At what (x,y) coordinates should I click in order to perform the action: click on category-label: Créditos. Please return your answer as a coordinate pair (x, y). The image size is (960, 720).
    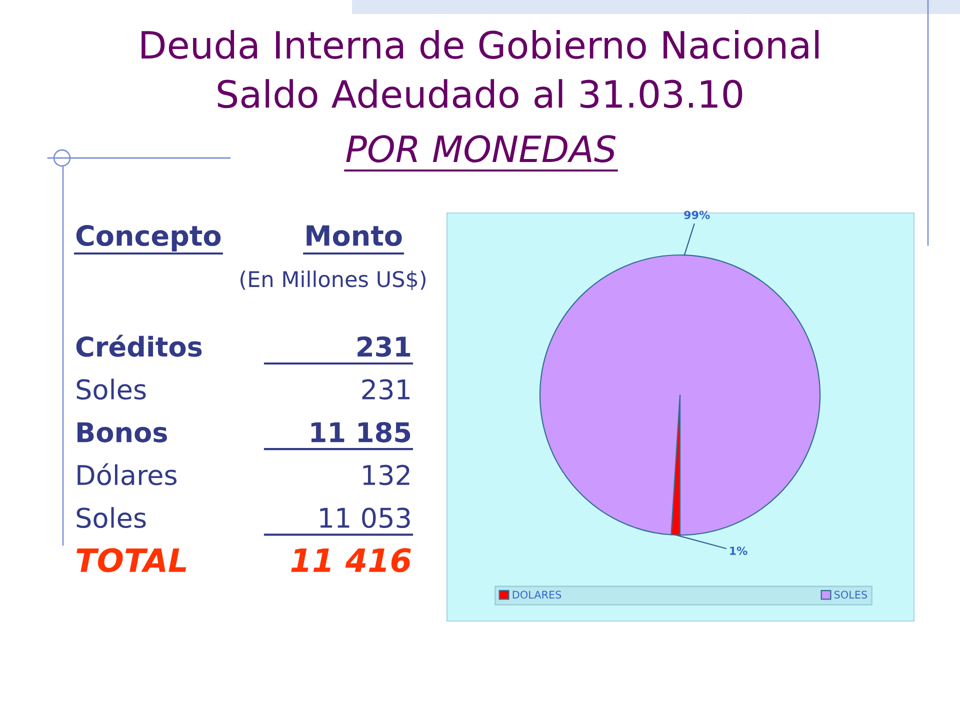
    Looking at the image, I should click on (139, 345).